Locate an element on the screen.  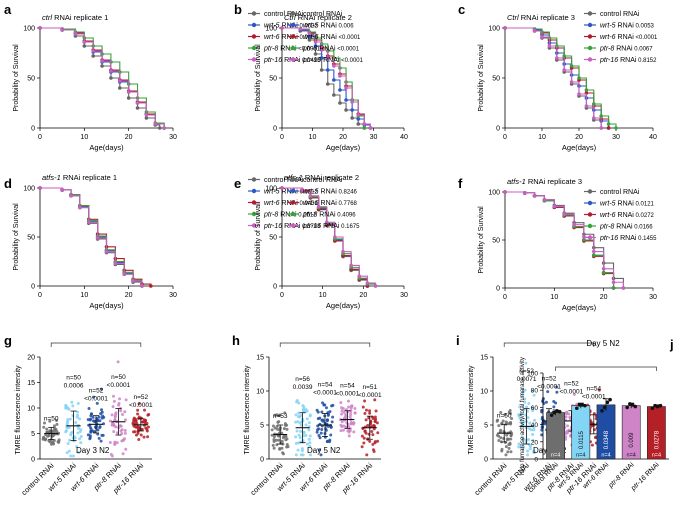
x-tick-label: 20 is located at coordinates (129, 137).